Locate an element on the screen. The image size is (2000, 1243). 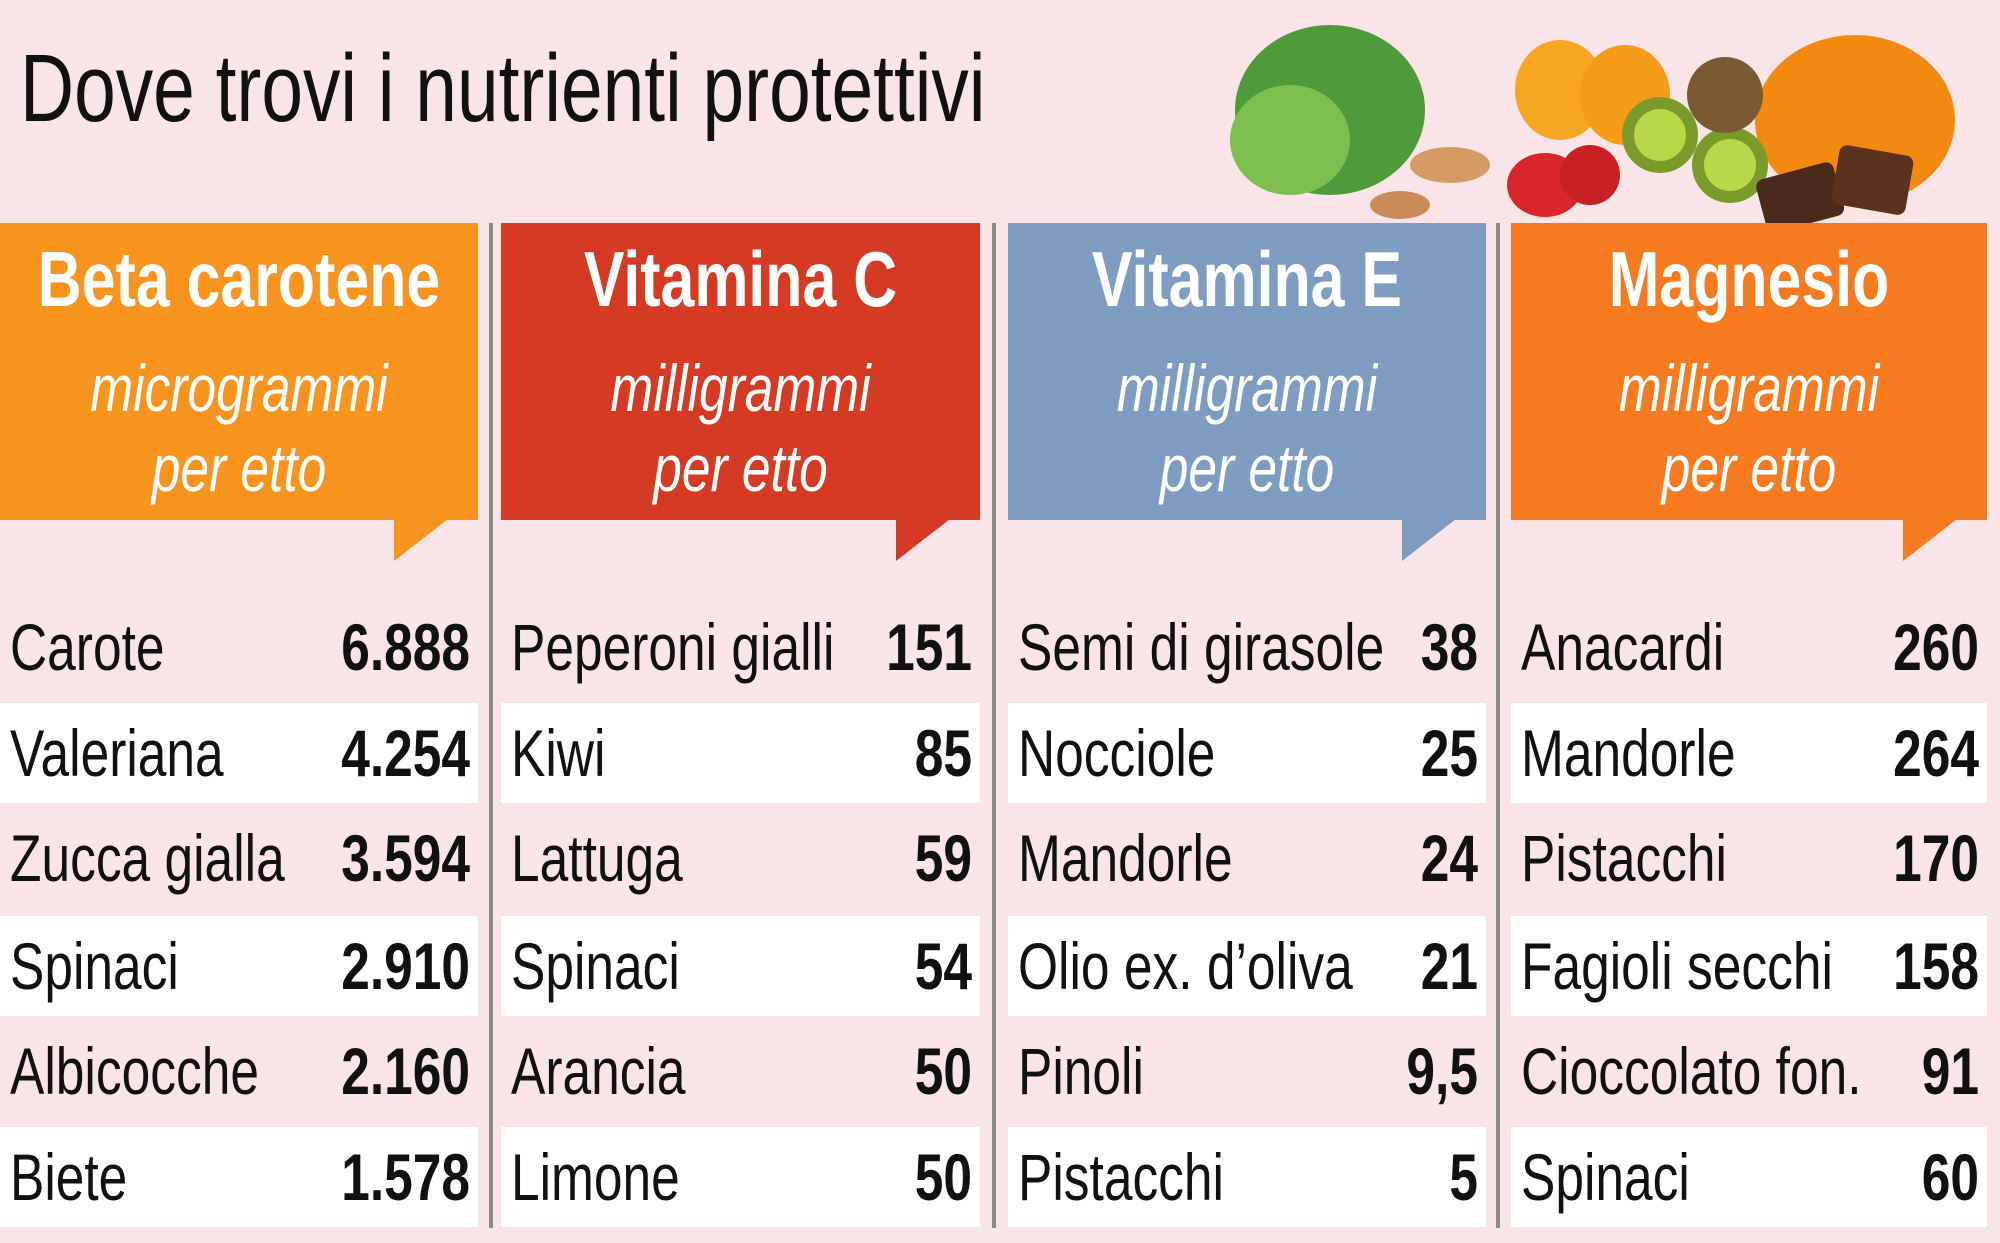
food-name: Zucca gialla is located at coordinates (147, 858).